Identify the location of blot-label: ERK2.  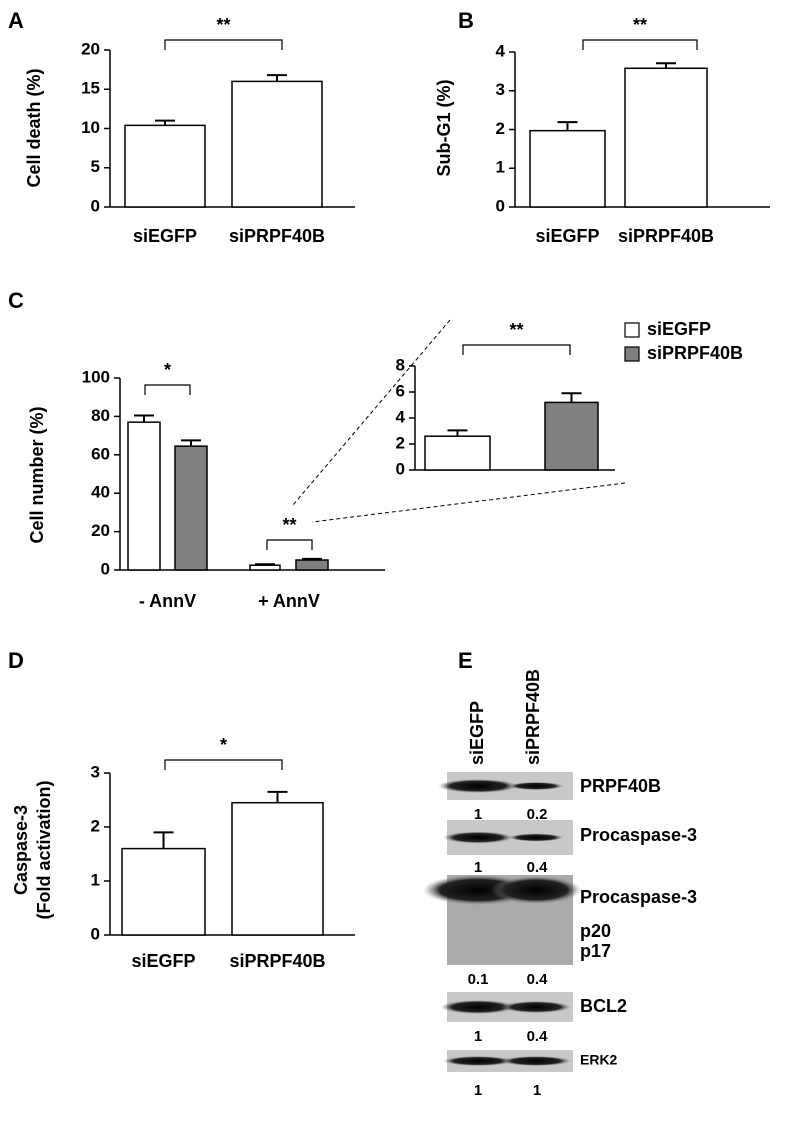
(599, 1060).